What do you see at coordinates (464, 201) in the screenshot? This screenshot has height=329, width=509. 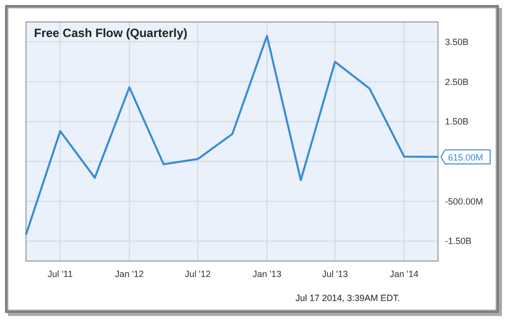 I see `y-tick-label: -500.00M` at bounding box center [464, 201].